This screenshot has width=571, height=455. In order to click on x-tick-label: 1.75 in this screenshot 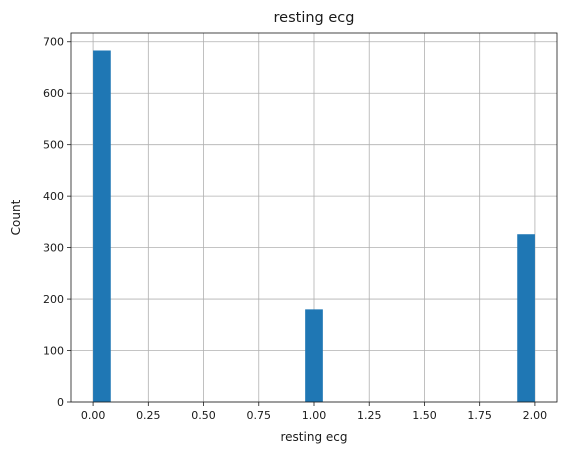, I will do `click(479, 415)`.